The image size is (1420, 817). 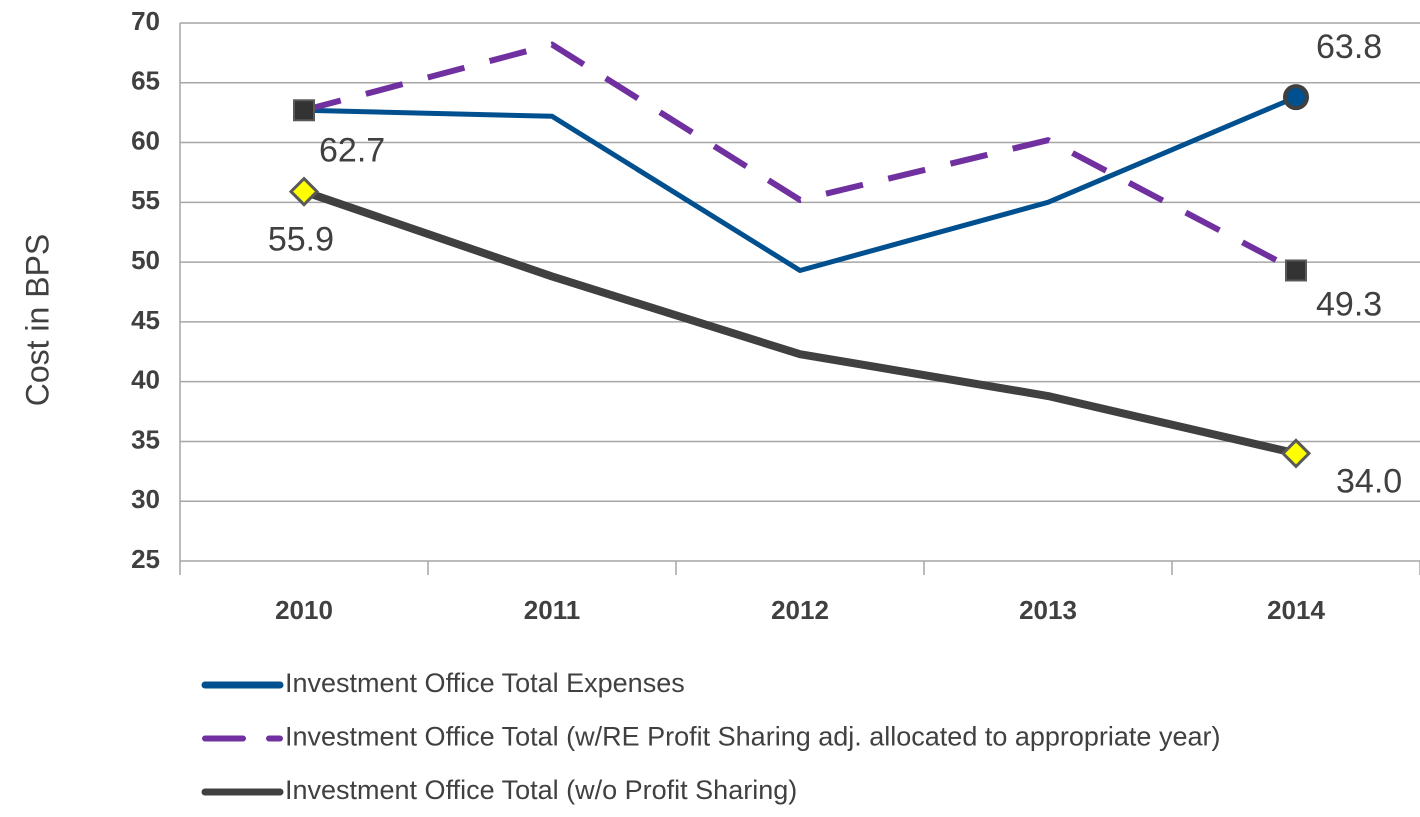 I want to click on x-tick-label: 2011, so click(x=552, y=610).